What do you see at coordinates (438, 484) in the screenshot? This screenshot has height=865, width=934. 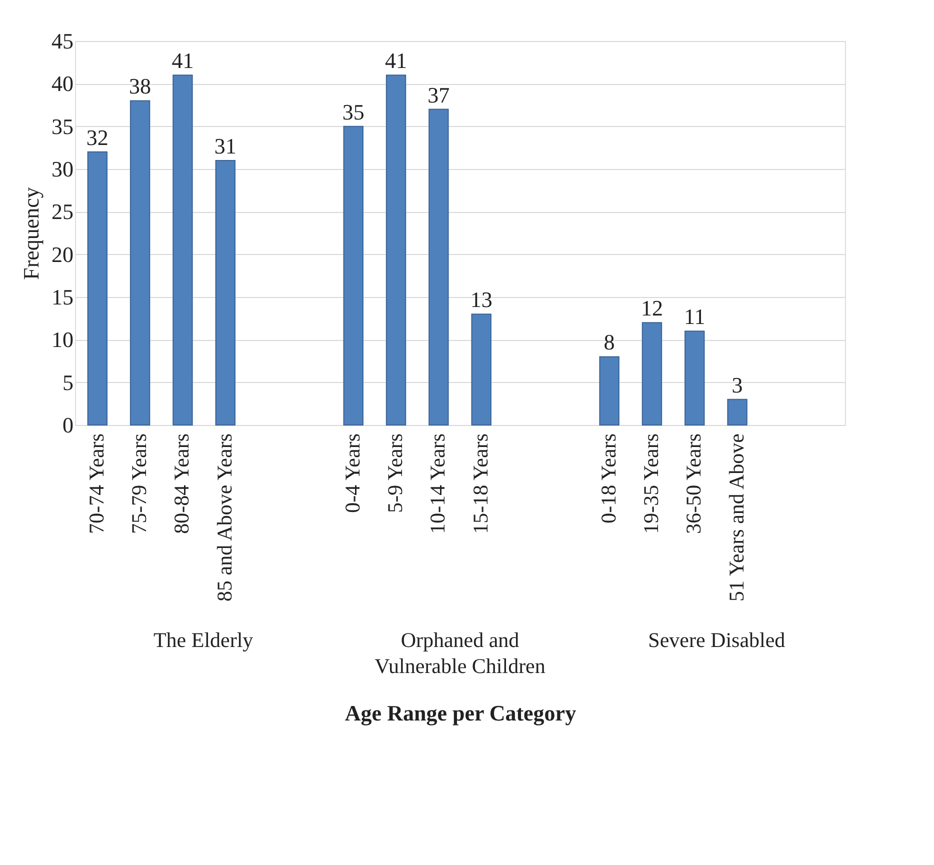 I see `x-tick-label: 10-14 Years` at bounding box center [438, 484].